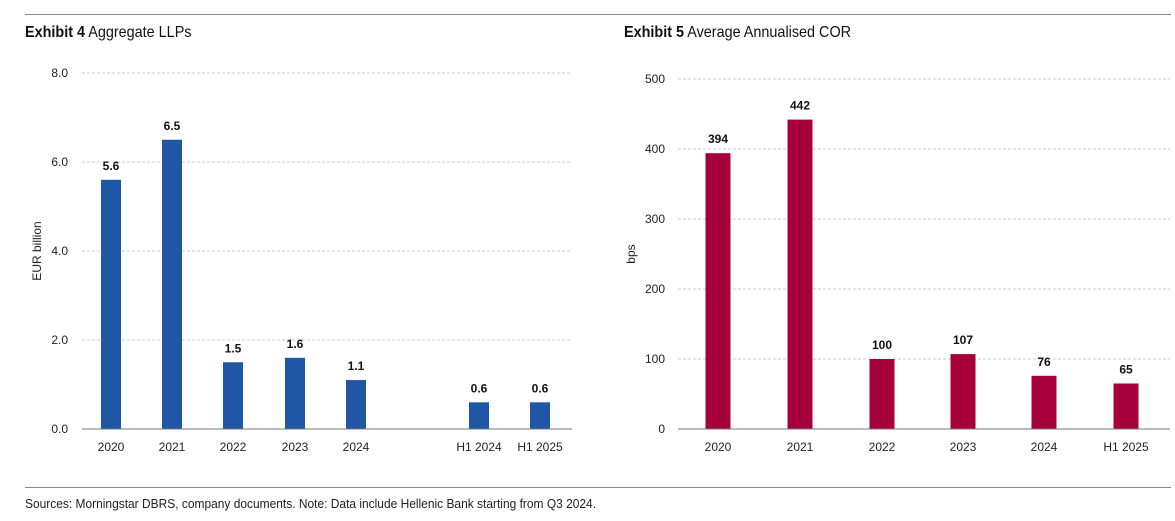 The width and height of the screenshot is (1175, 521). Describe the element at coordinates (1044, 362) in the screenshot. I see `cor-data-label: 76` at that location.